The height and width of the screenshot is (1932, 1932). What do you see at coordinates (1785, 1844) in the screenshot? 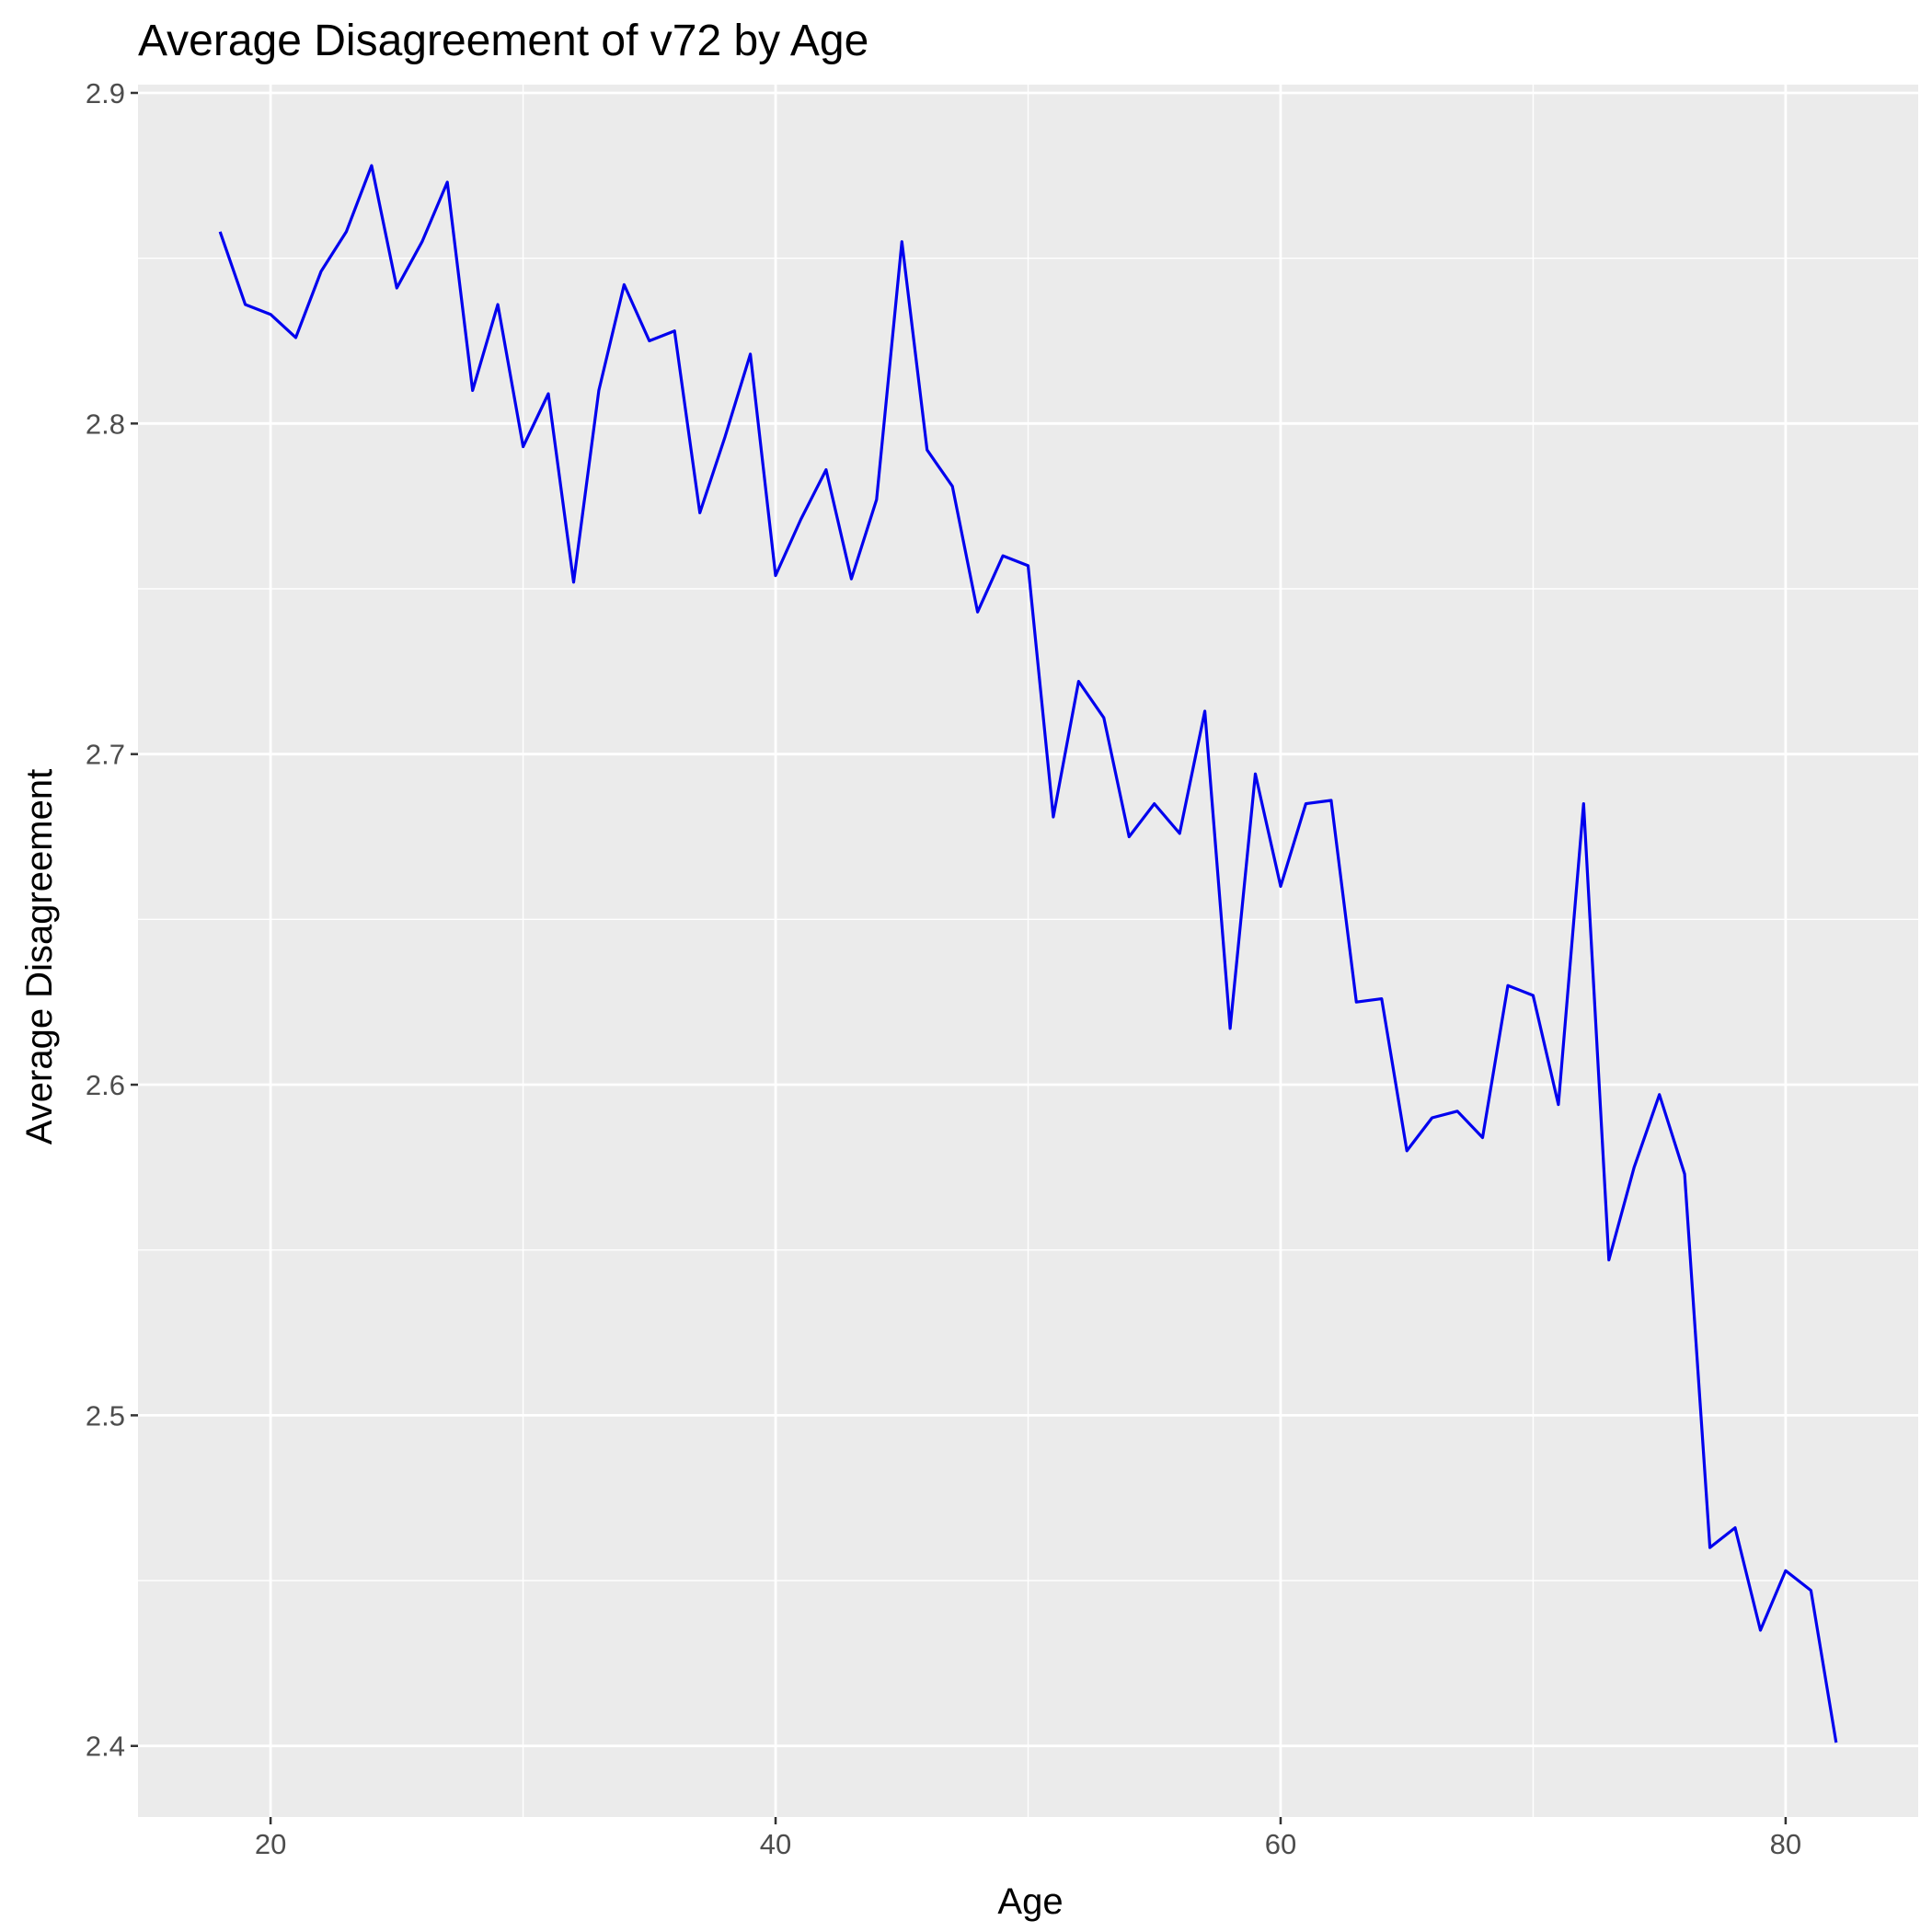
I see `x-tick-label: 80` at bounding box center [1785, 1844].